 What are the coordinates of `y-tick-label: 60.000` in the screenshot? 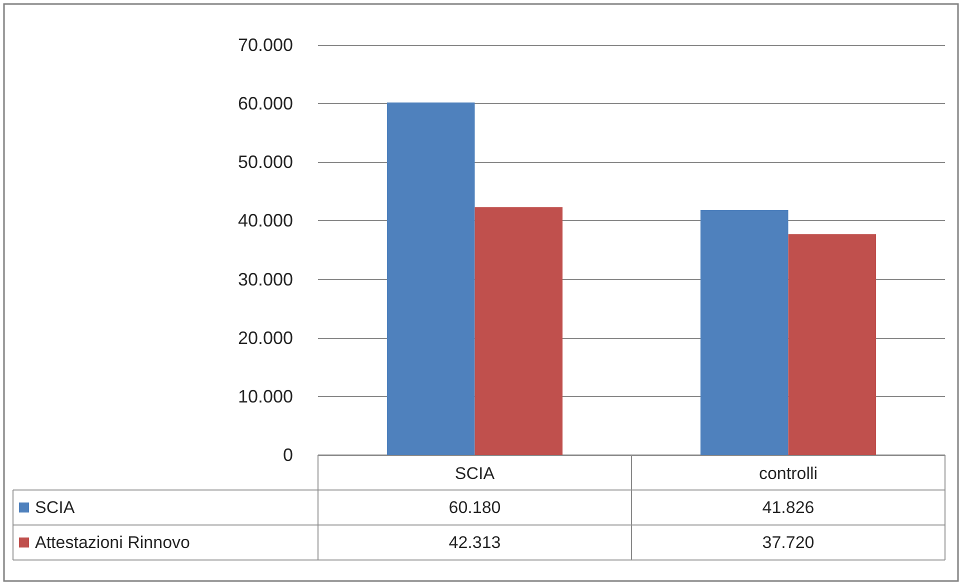 It's located at (265, 104).